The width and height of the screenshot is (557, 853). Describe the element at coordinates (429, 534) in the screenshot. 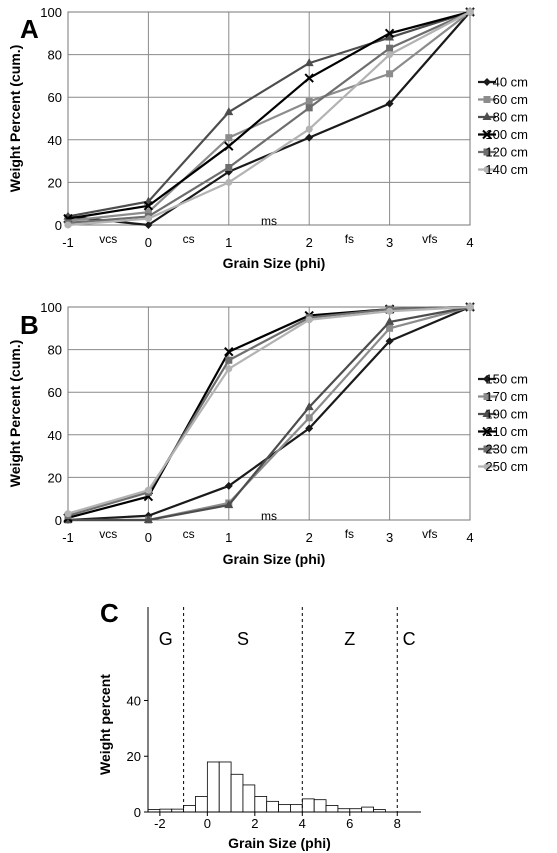

I see `size-class-label: vfs` at that location.